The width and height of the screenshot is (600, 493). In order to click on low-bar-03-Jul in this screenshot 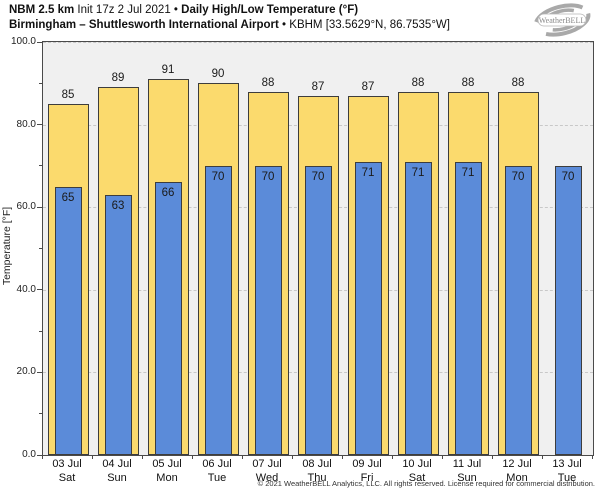, I will do `click(68, 321)`.